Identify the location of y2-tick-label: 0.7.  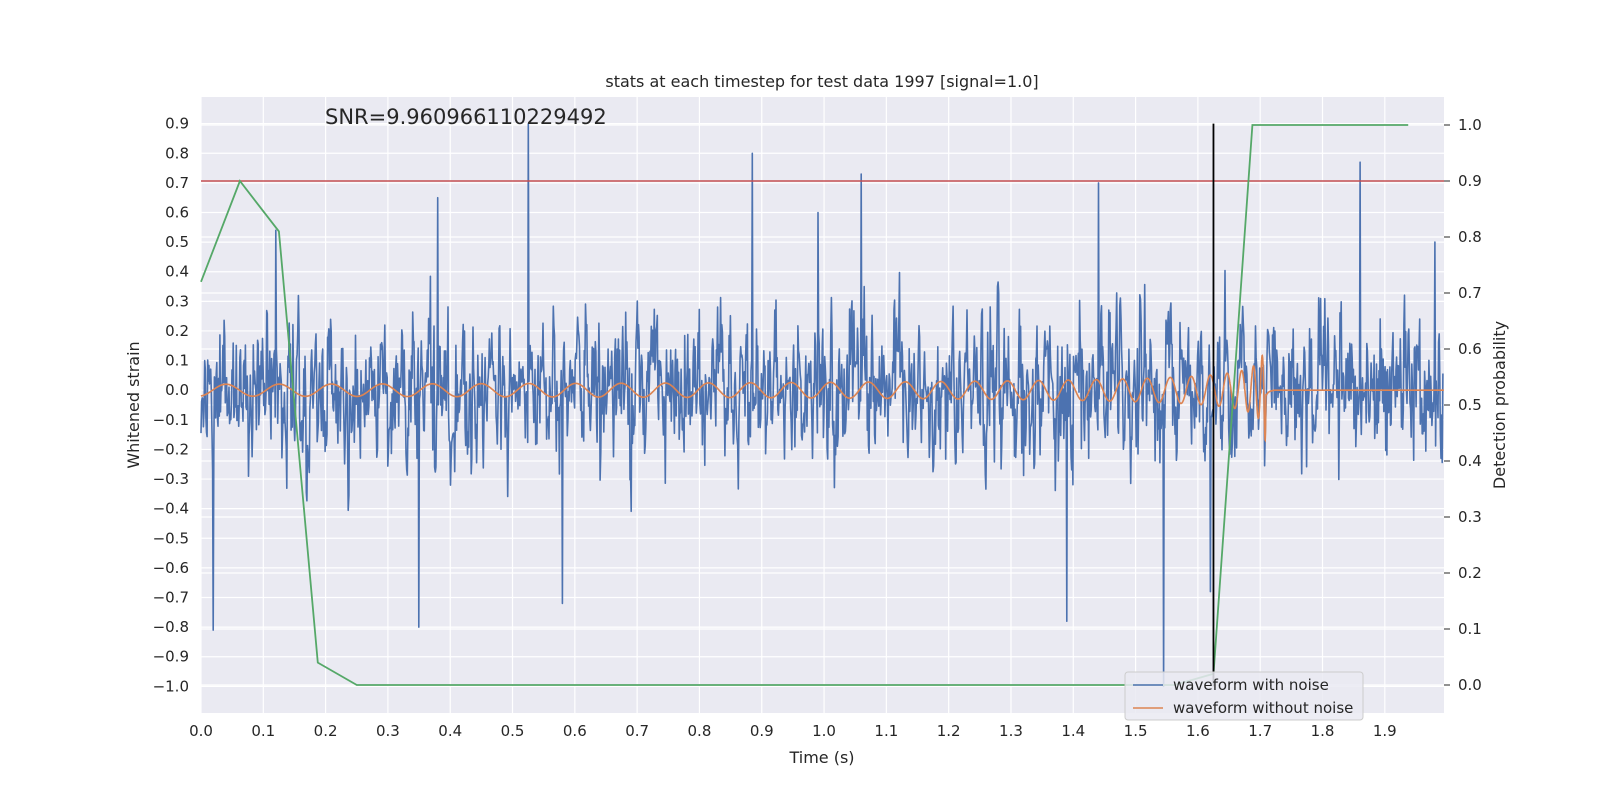
(1470, 293).